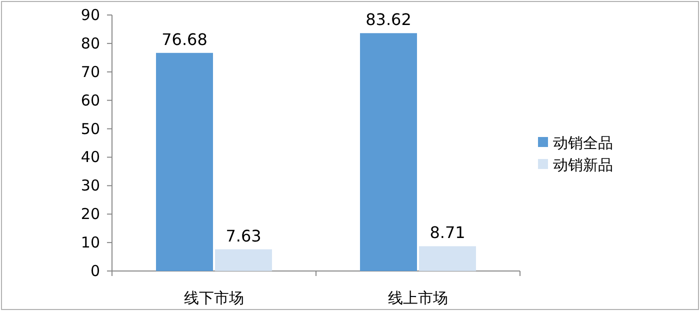 This screenshot has width=700, height=311. I want to click on y-tick-label: 20, so click(90, 214).